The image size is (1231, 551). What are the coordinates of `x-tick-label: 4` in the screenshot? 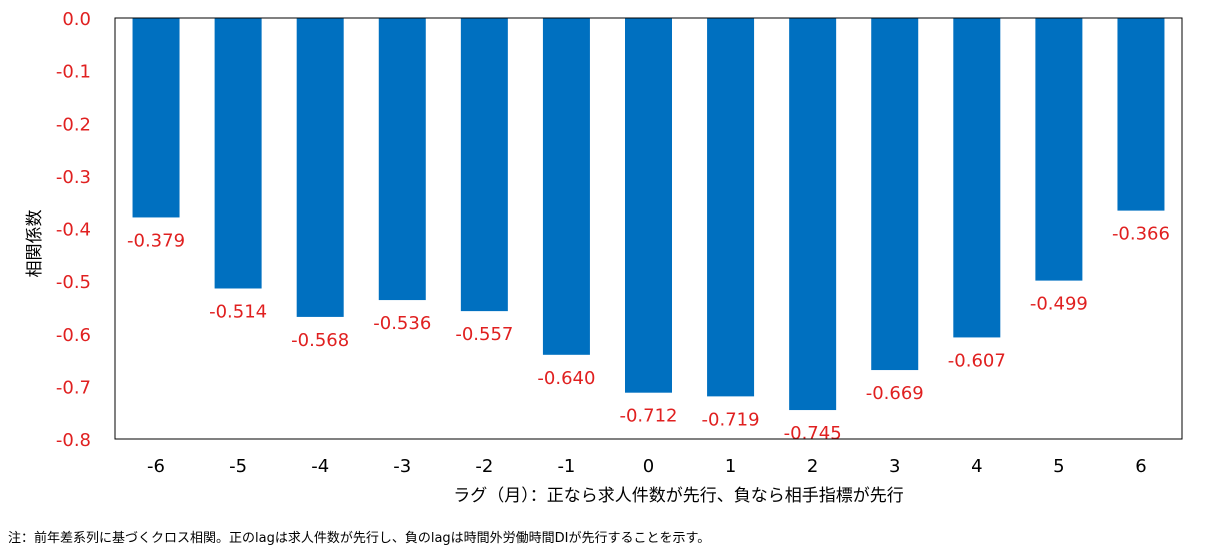 It's located at (976, 466).